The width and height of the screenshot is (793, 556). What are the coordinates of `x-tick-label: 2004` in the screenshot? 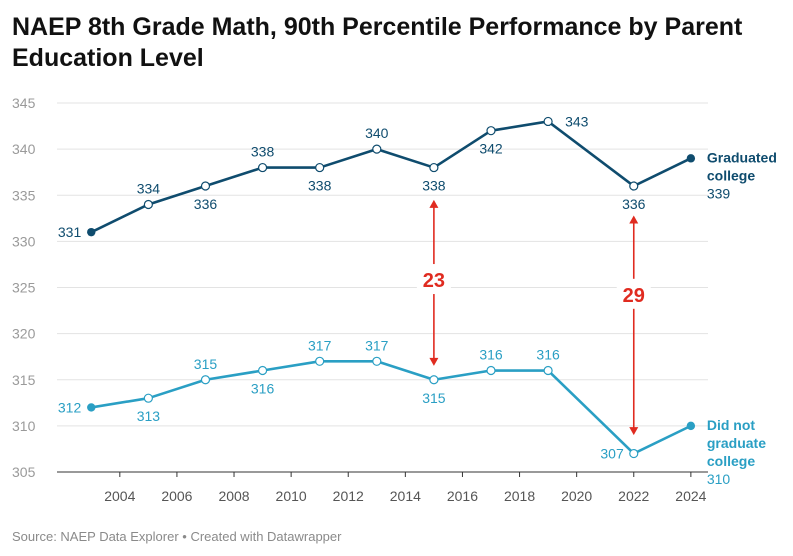 It's located at (119, 496).